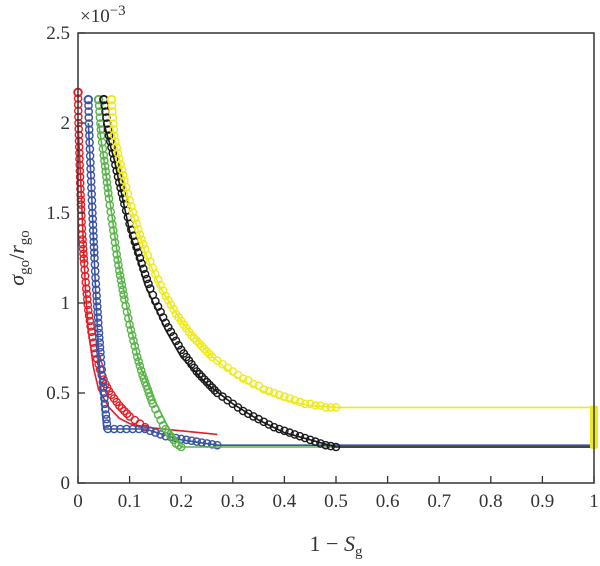 This screenshot has width=600, height=566. I want to click on y-tick-label: 0, so click(66, 483).